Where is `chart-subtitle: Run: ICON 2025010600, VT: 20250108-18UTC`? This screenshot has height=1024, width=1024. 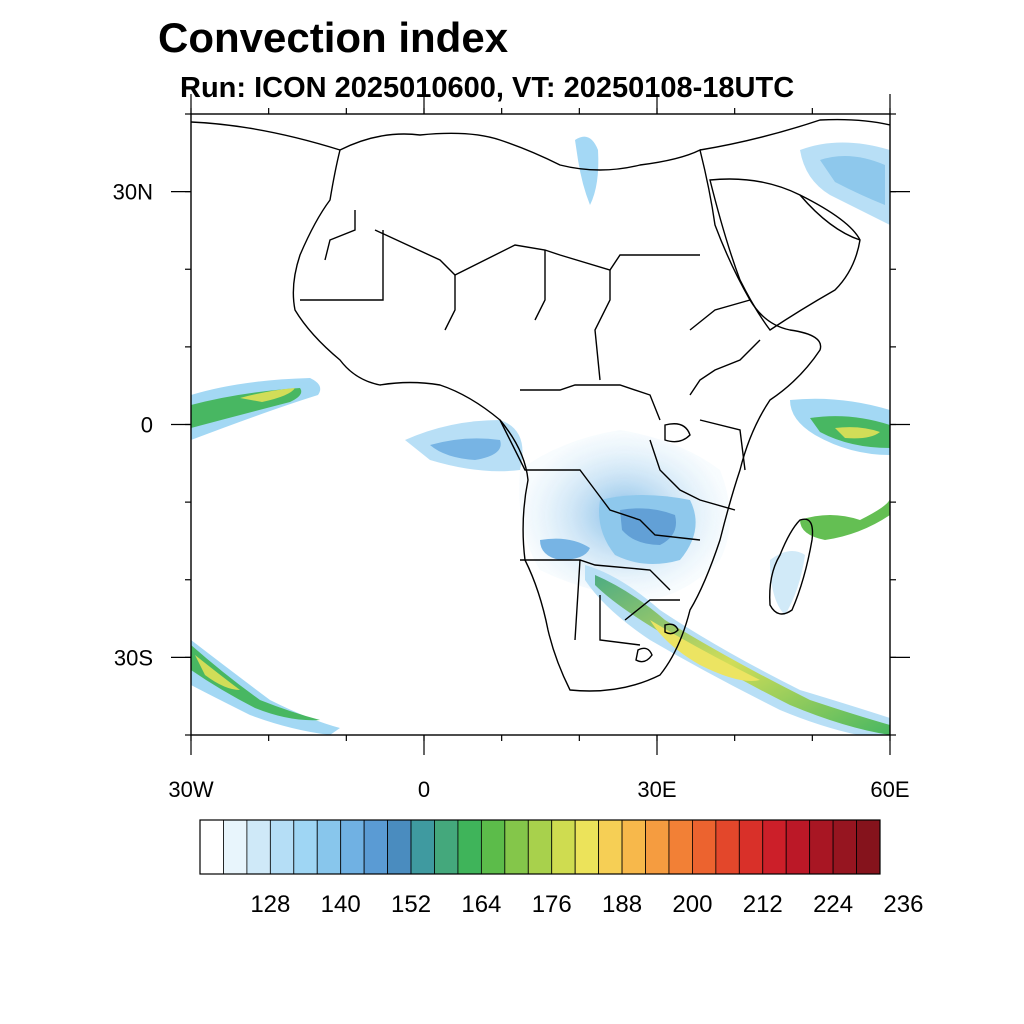
chart-subtitle: Run: ICON 2025010600, VT: 20250108-18UTC is located at coordinates (487, 88).